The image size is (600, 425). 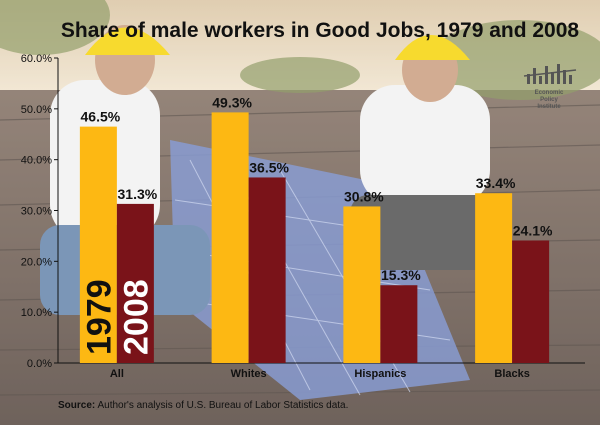 What do you see at coordinates (36, 59) in the screenshot?
I see `y-tick-label: 60.0%` at bounding box center [36, 59].